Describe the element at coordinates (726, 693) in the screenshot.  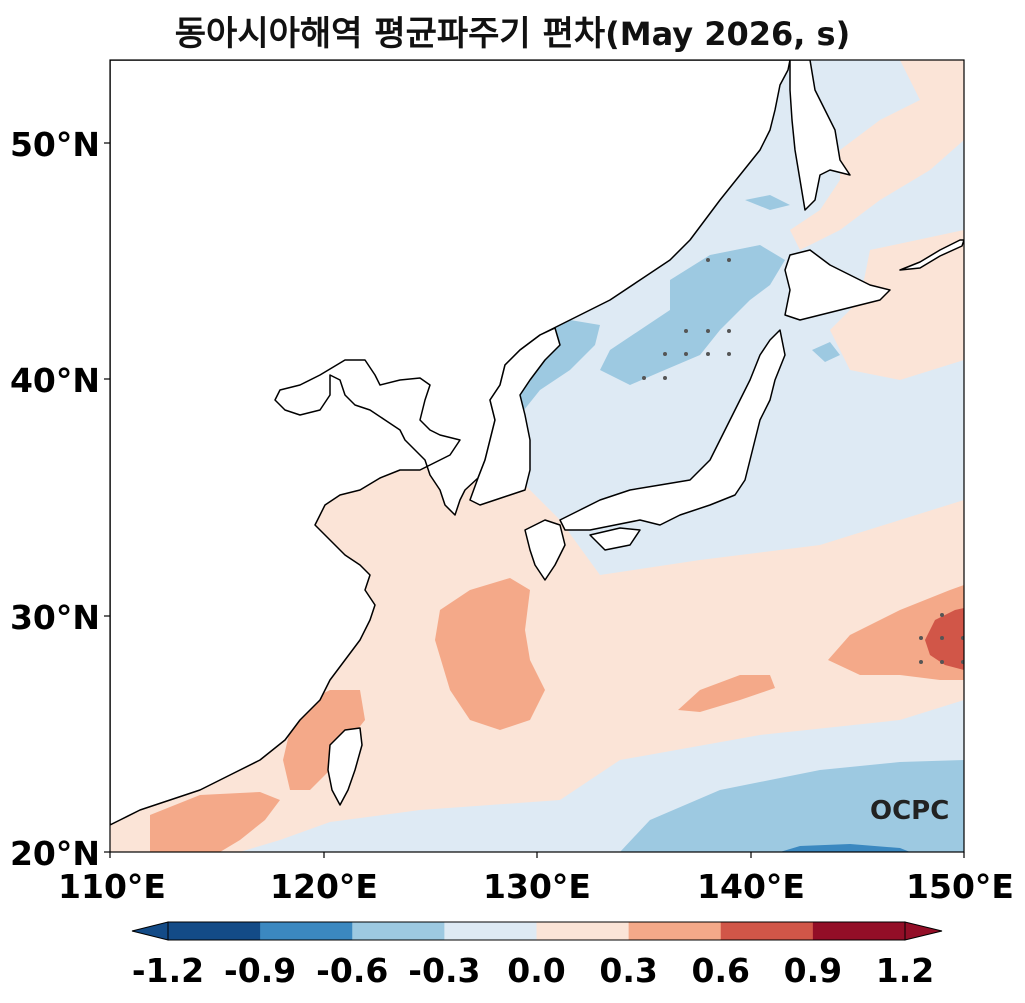
I see `pos-mid-region-ellipse` at that location.